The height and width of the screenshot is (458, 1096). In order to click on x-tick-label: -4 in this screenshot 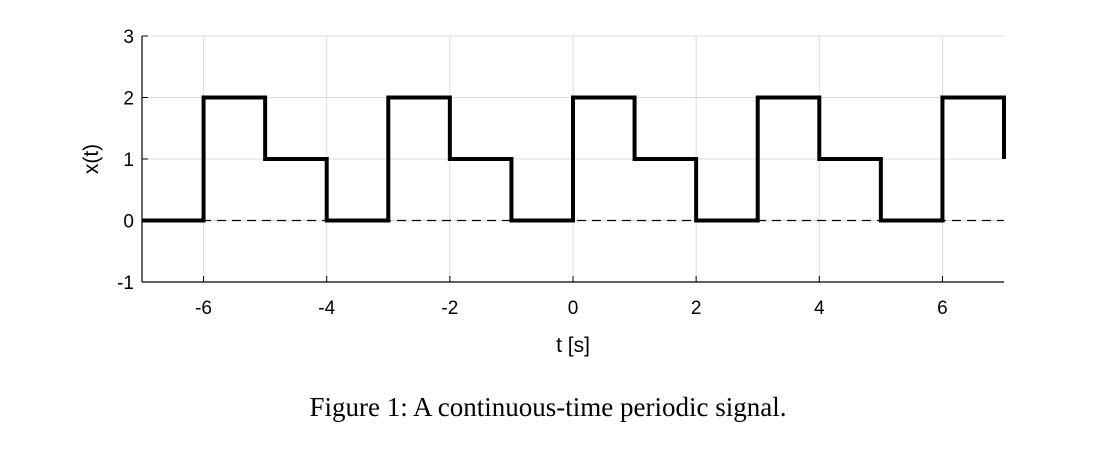, I will do `click(326, 308)`.